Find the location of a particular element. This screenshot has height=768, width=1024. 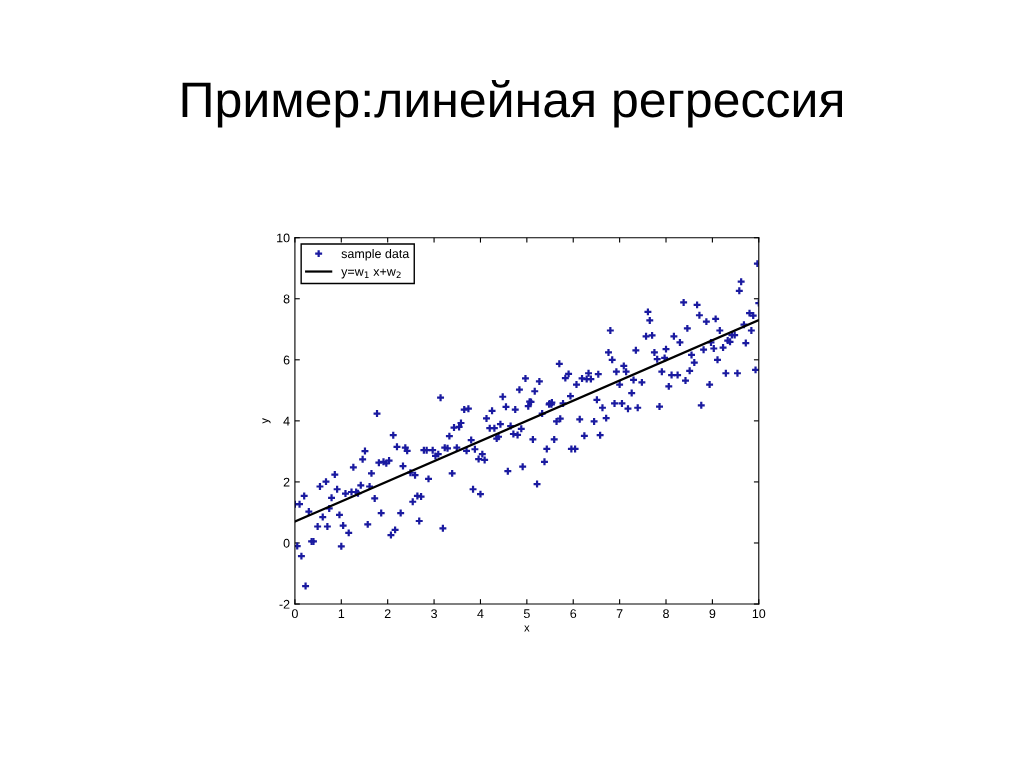

x-tick-label: 3 is located at coordinates (434, 614).